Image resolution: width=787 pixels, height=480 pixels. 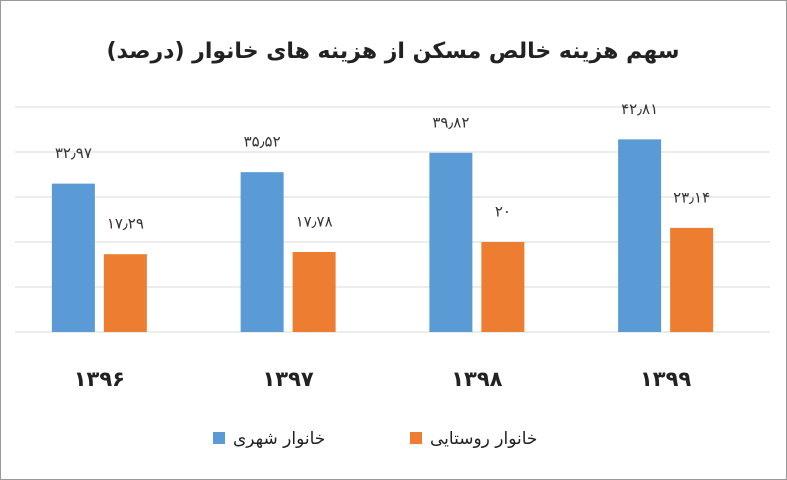 What do you see at coordinates (503, 212) in the screenshot?
I see `value-label: ۲۰` at bounding box center [503, 212].